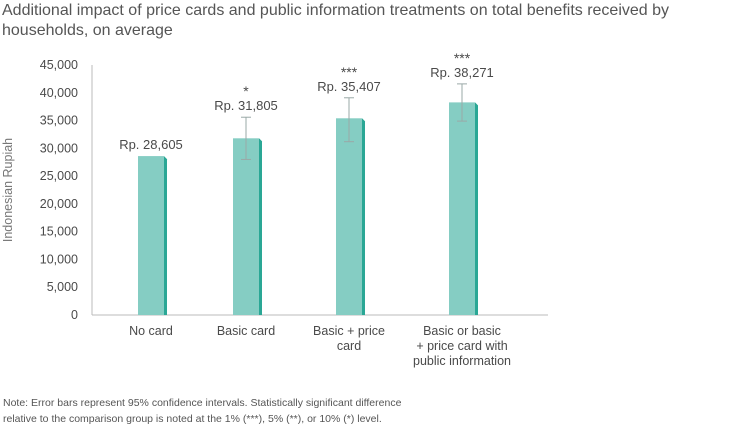 The image size is (736, 443). Describe the element at coordinates (246, 105) in the screenshot. I see `data-label: Rp. 31,805` at that location.